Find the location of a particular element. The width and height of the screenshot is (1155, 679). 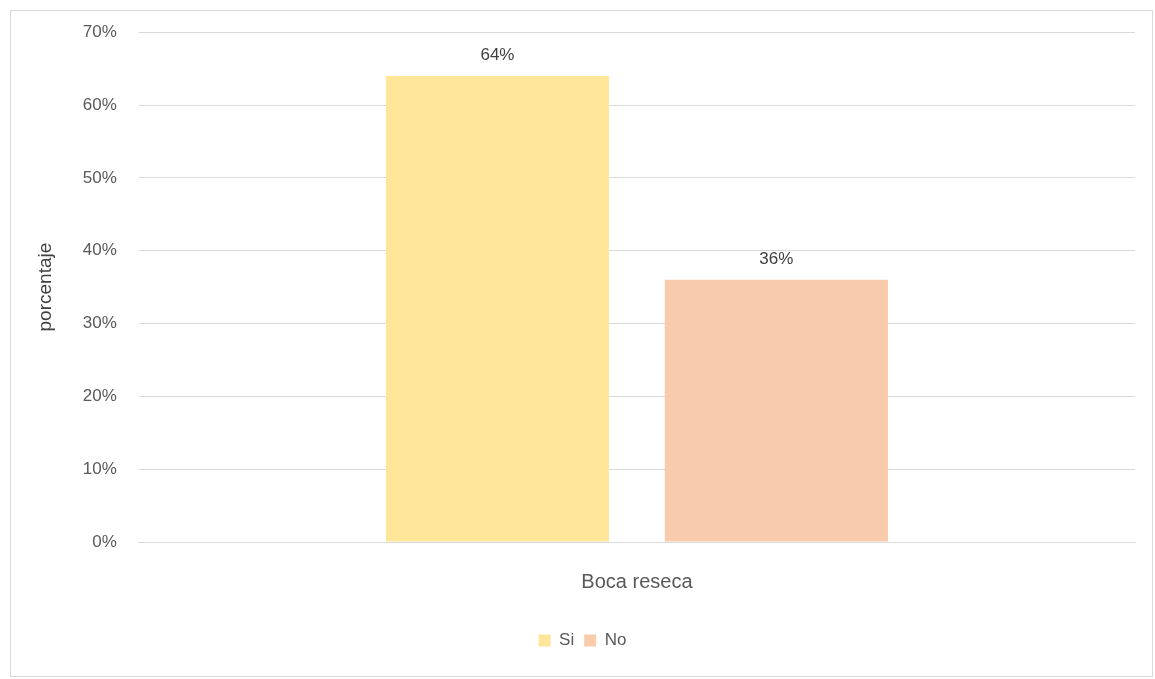

legend-label: Si is located at coordinates (567, 640).